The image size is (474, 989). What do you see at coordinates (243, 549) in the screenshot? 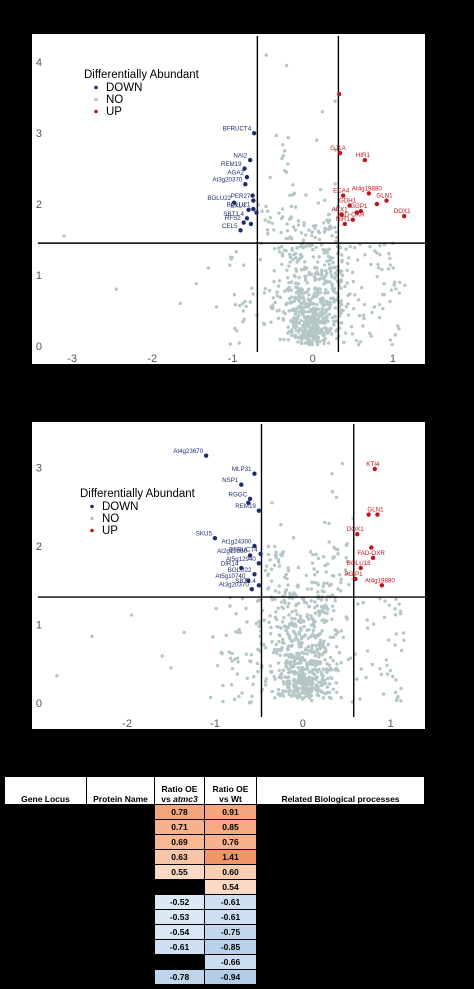
I see `down-point-label: BFRUCT4` at bounding box center [243, 549].